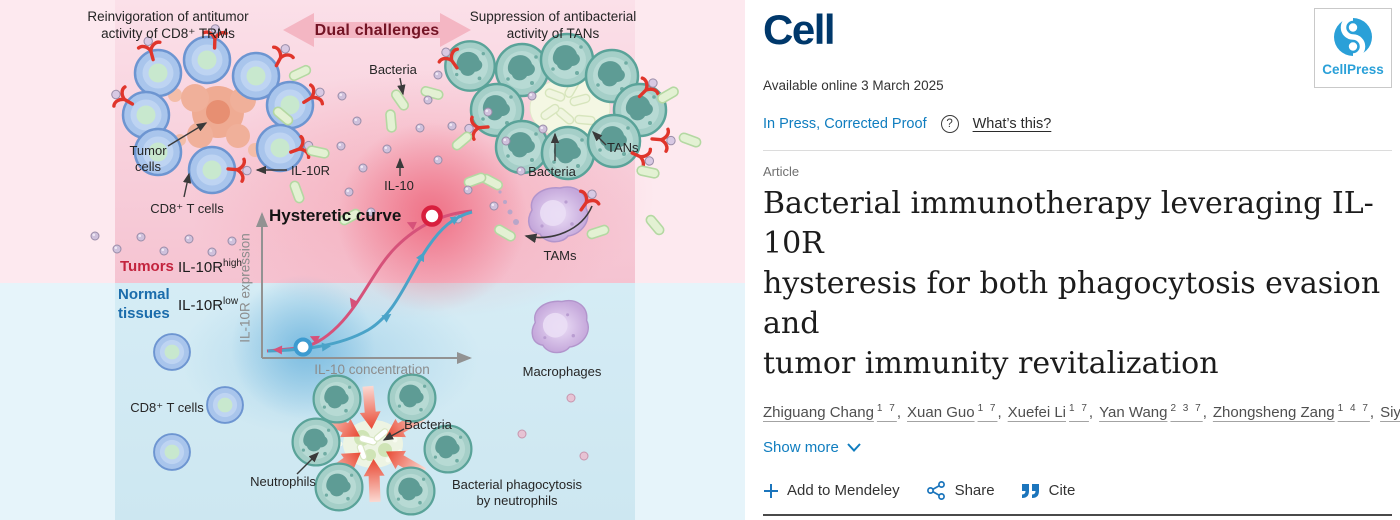 The height and width of the screenshot is (520, 1400). I want to click on question-mark-icon: ?, so click(949, 124).